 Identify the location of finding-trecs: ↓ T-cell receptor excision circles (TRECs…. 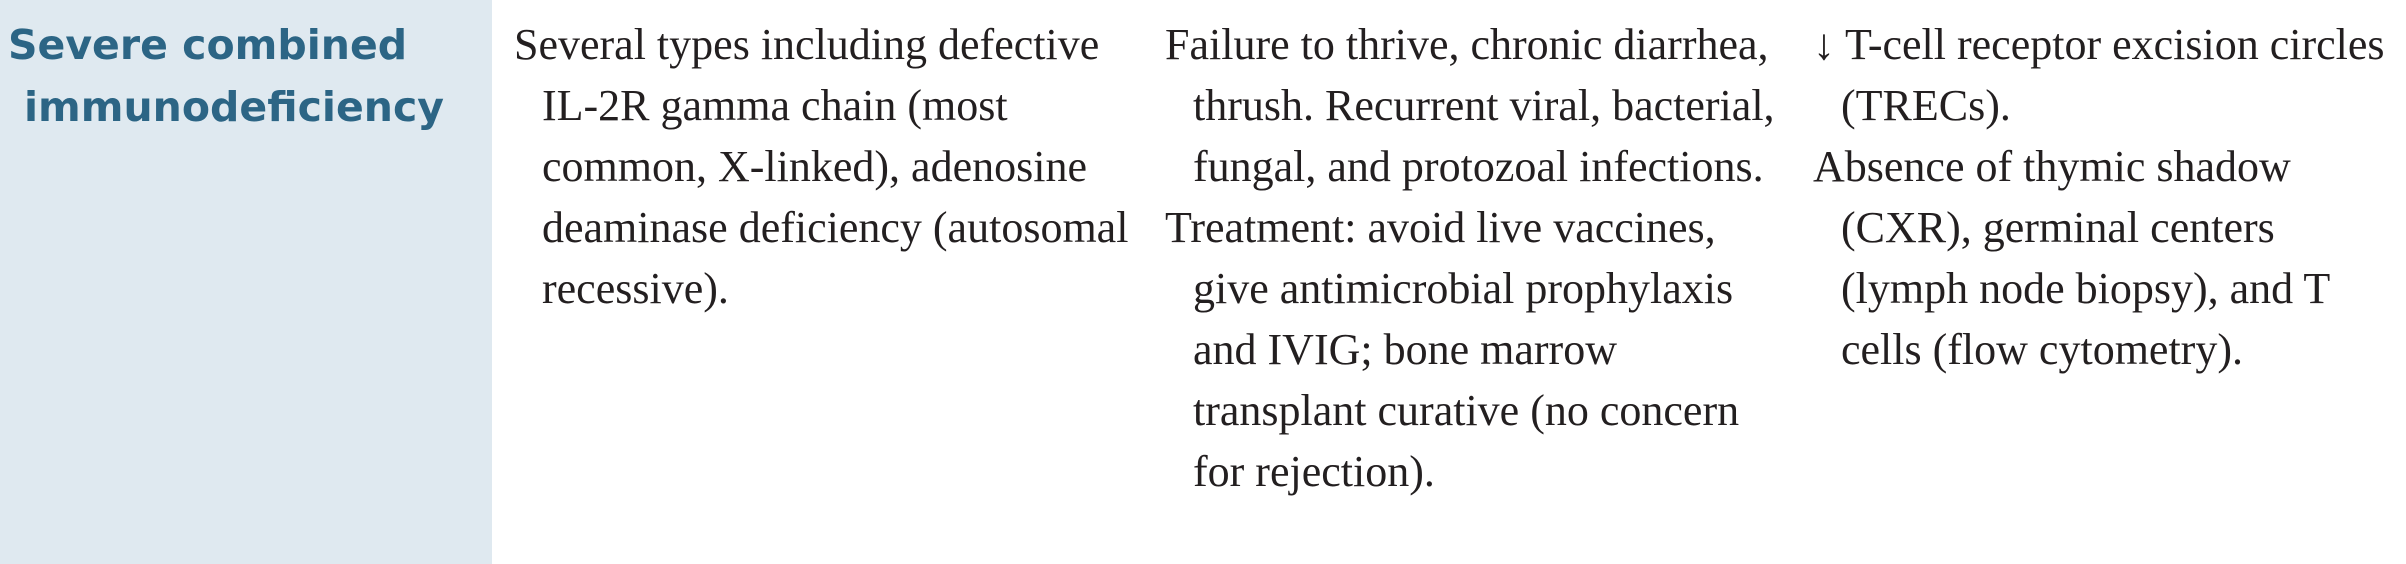
(2103, 75).